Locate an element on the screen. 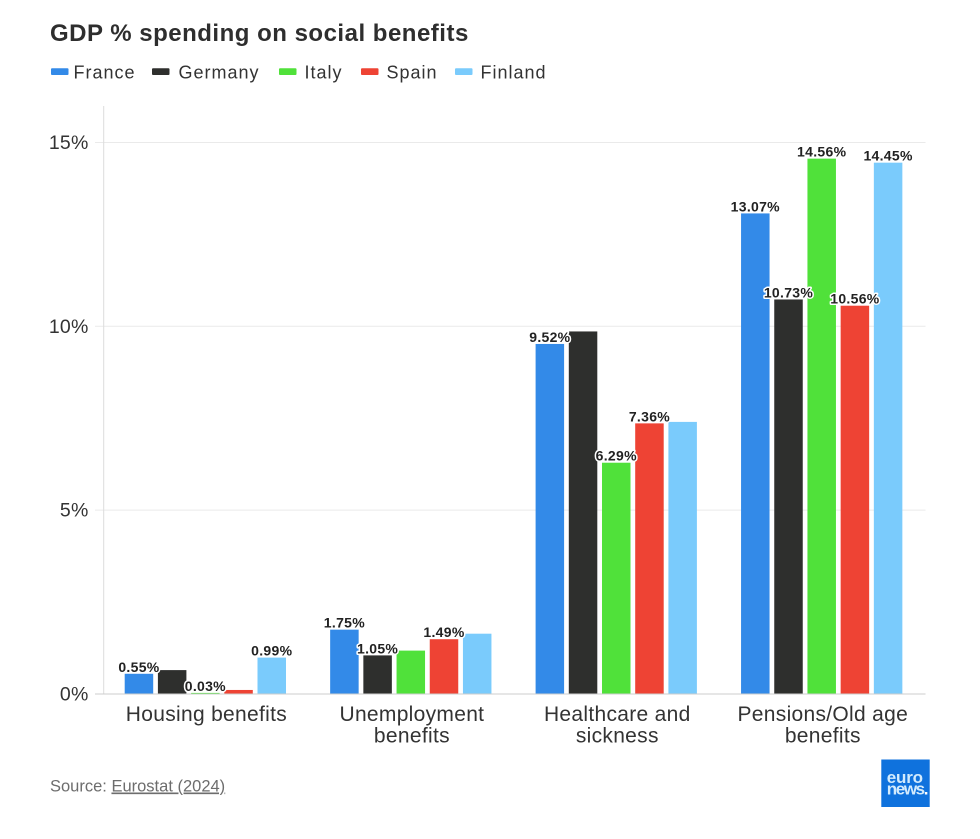 This screenshot has width=980, height=839. svg-text:GDP % spending on social benef: GDP % spending on social benefits is located at coordinates (259, 33).